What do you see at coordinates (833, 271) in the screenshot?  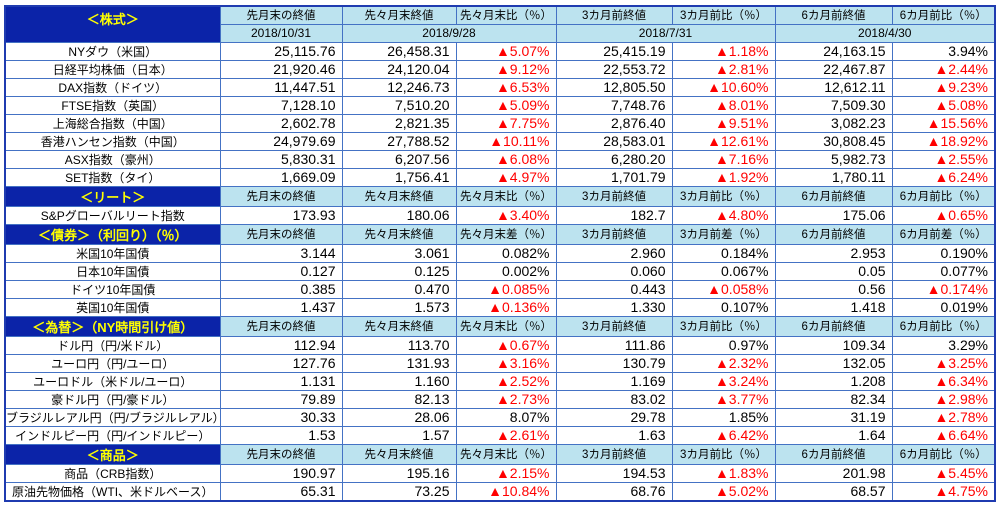 I see `value-cell: 0.05` at bounding box center [833, 271].